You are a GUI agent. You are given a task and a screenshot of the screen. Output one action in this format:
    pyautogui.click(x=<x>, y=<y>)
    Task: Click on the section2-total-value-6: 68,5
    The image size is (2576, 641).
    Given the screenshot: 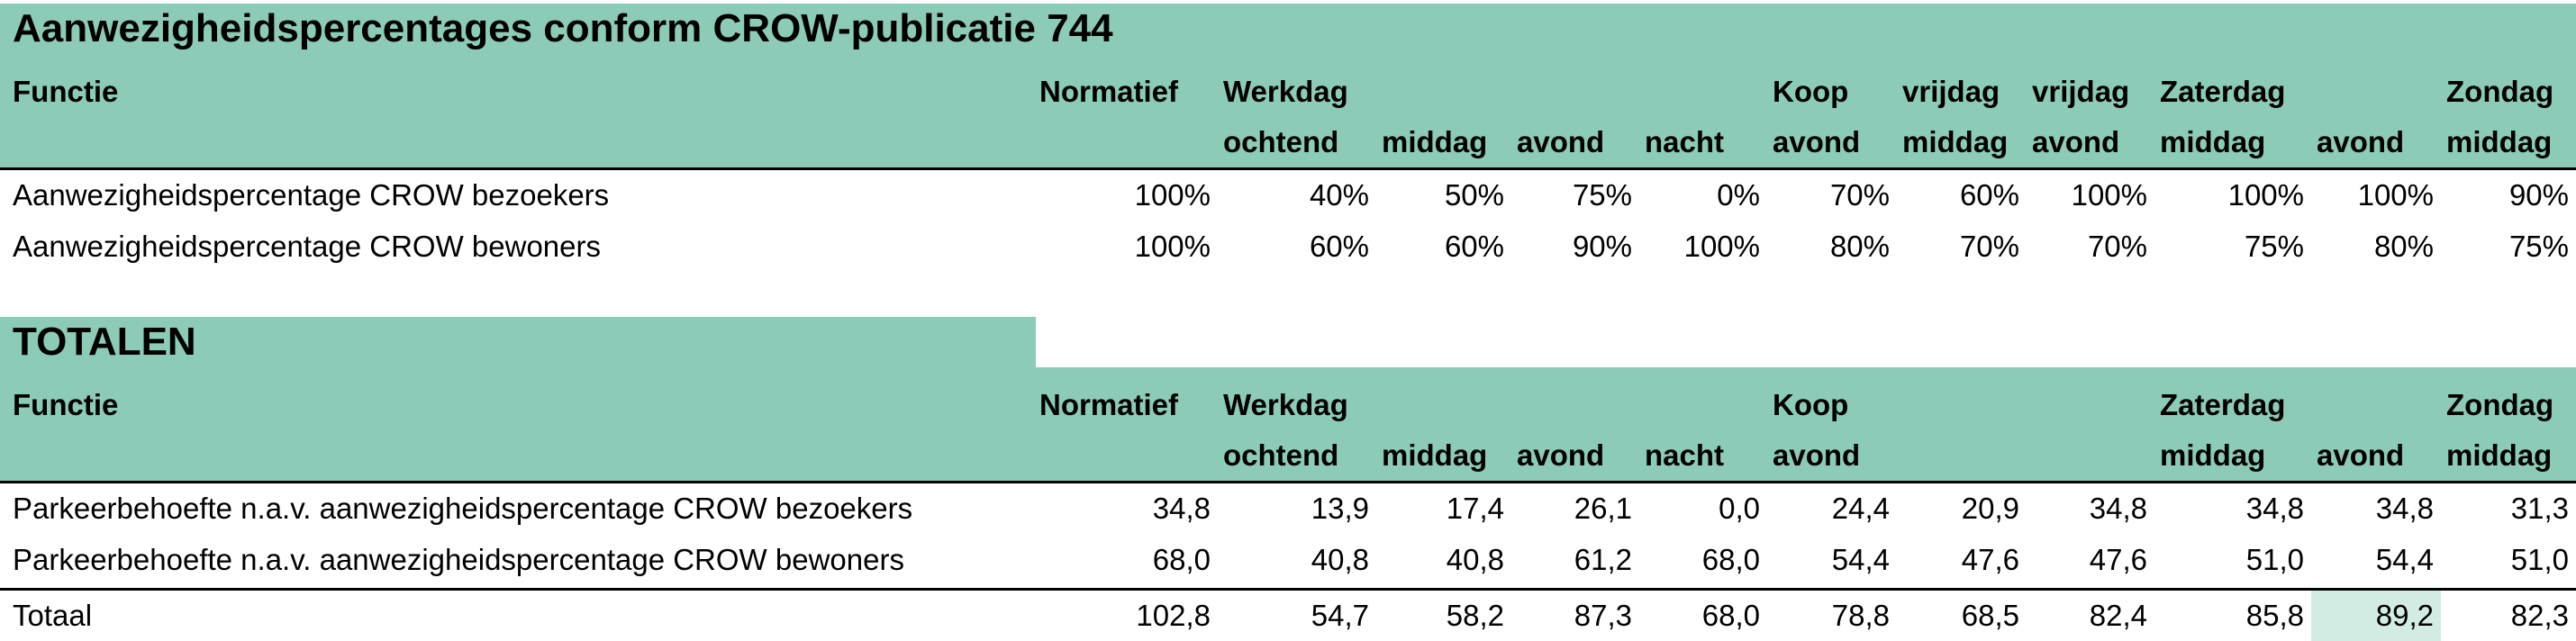 What is the action you would take?
    pyautogui.click(x=1990, y=615)
    